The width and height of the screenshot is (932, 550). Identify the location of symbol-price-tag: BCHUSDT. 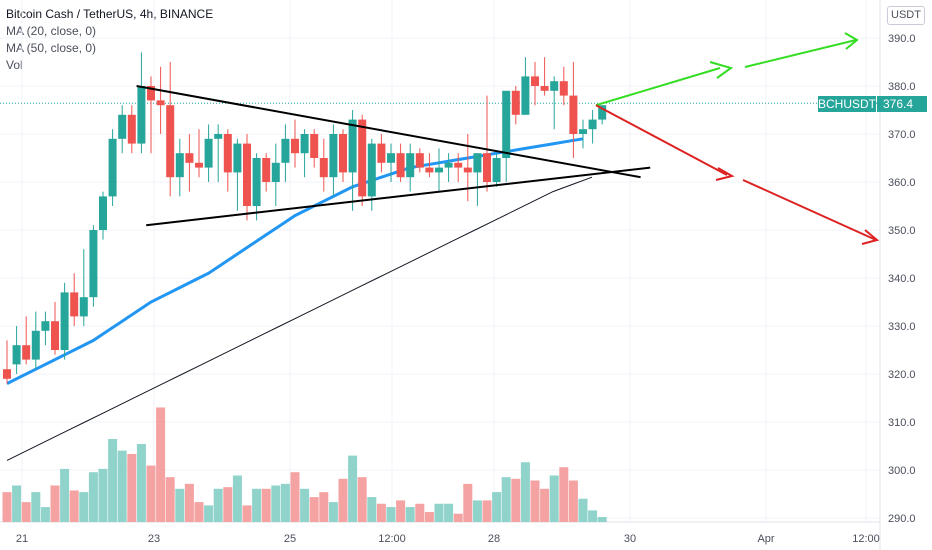
(847, 104).